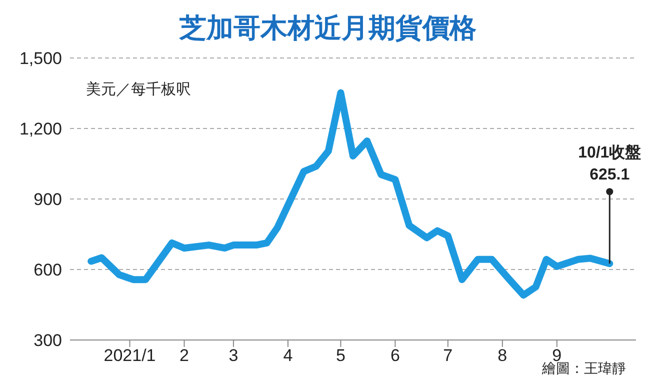 The image size is (656, 386). Describe the element at coordinates (503, 356) in the screenshot. I see `x-tick-label: 8` at that location.